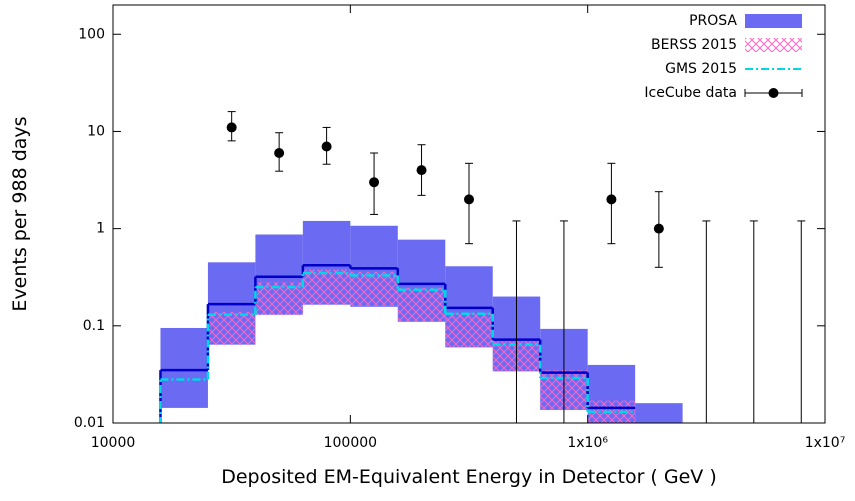 This screenshot has height=501, width=855. What do you see at coordinates (350, 443) in the screenshot?
I see `x-tick-label: 100000` at bounding box center [350, 443].